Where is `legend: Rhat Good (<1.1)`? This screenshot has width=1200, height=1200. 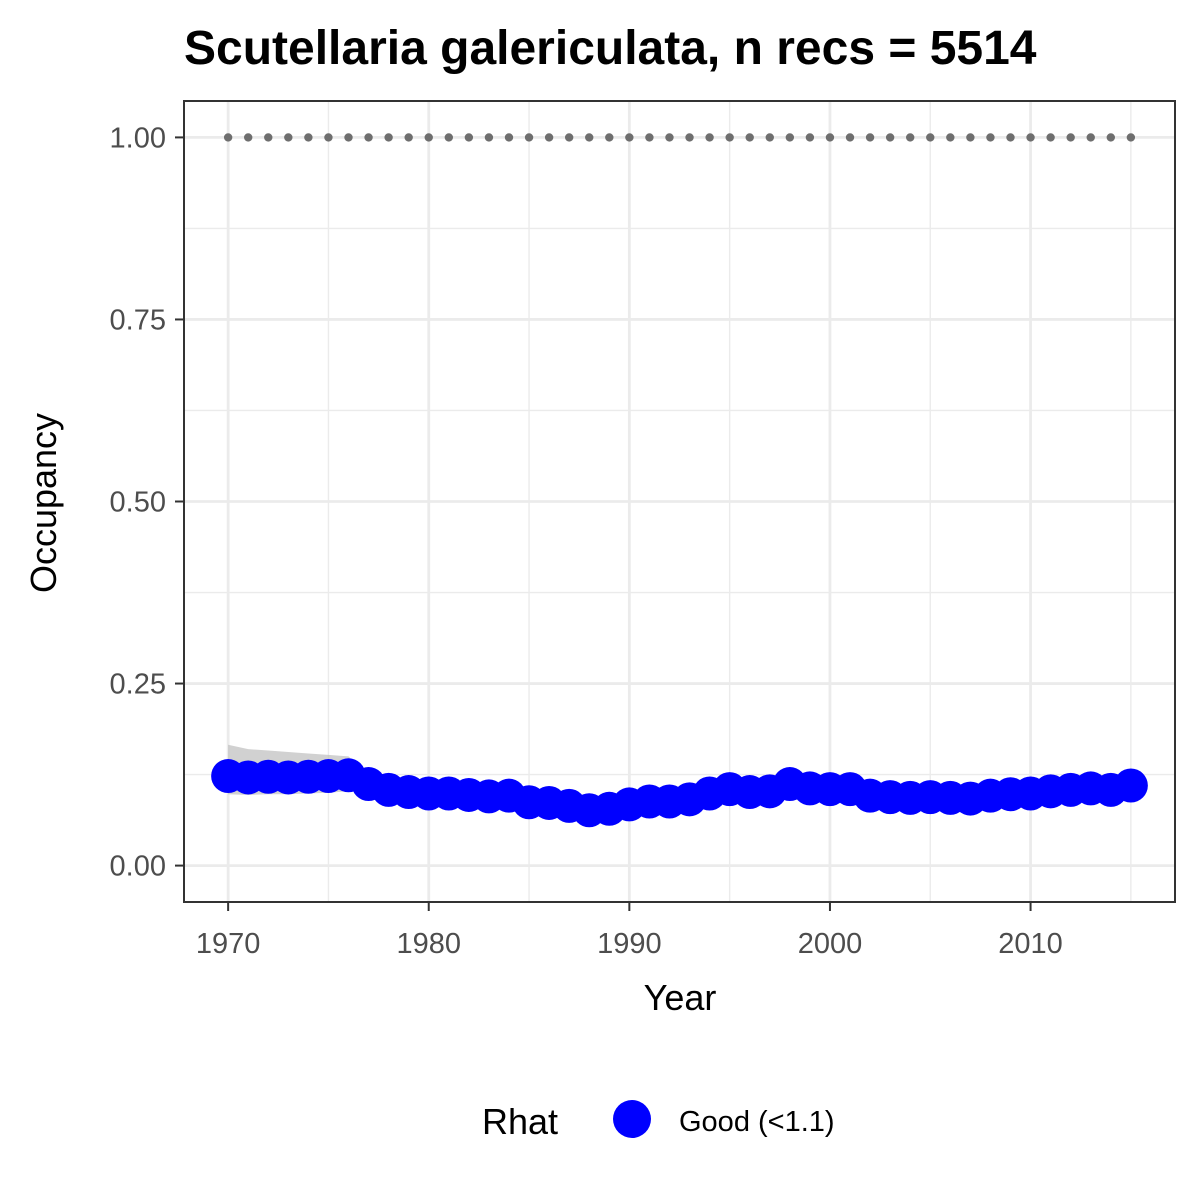
legend: Rhat Good (<1.1) is located at coordinates (658, 1121).